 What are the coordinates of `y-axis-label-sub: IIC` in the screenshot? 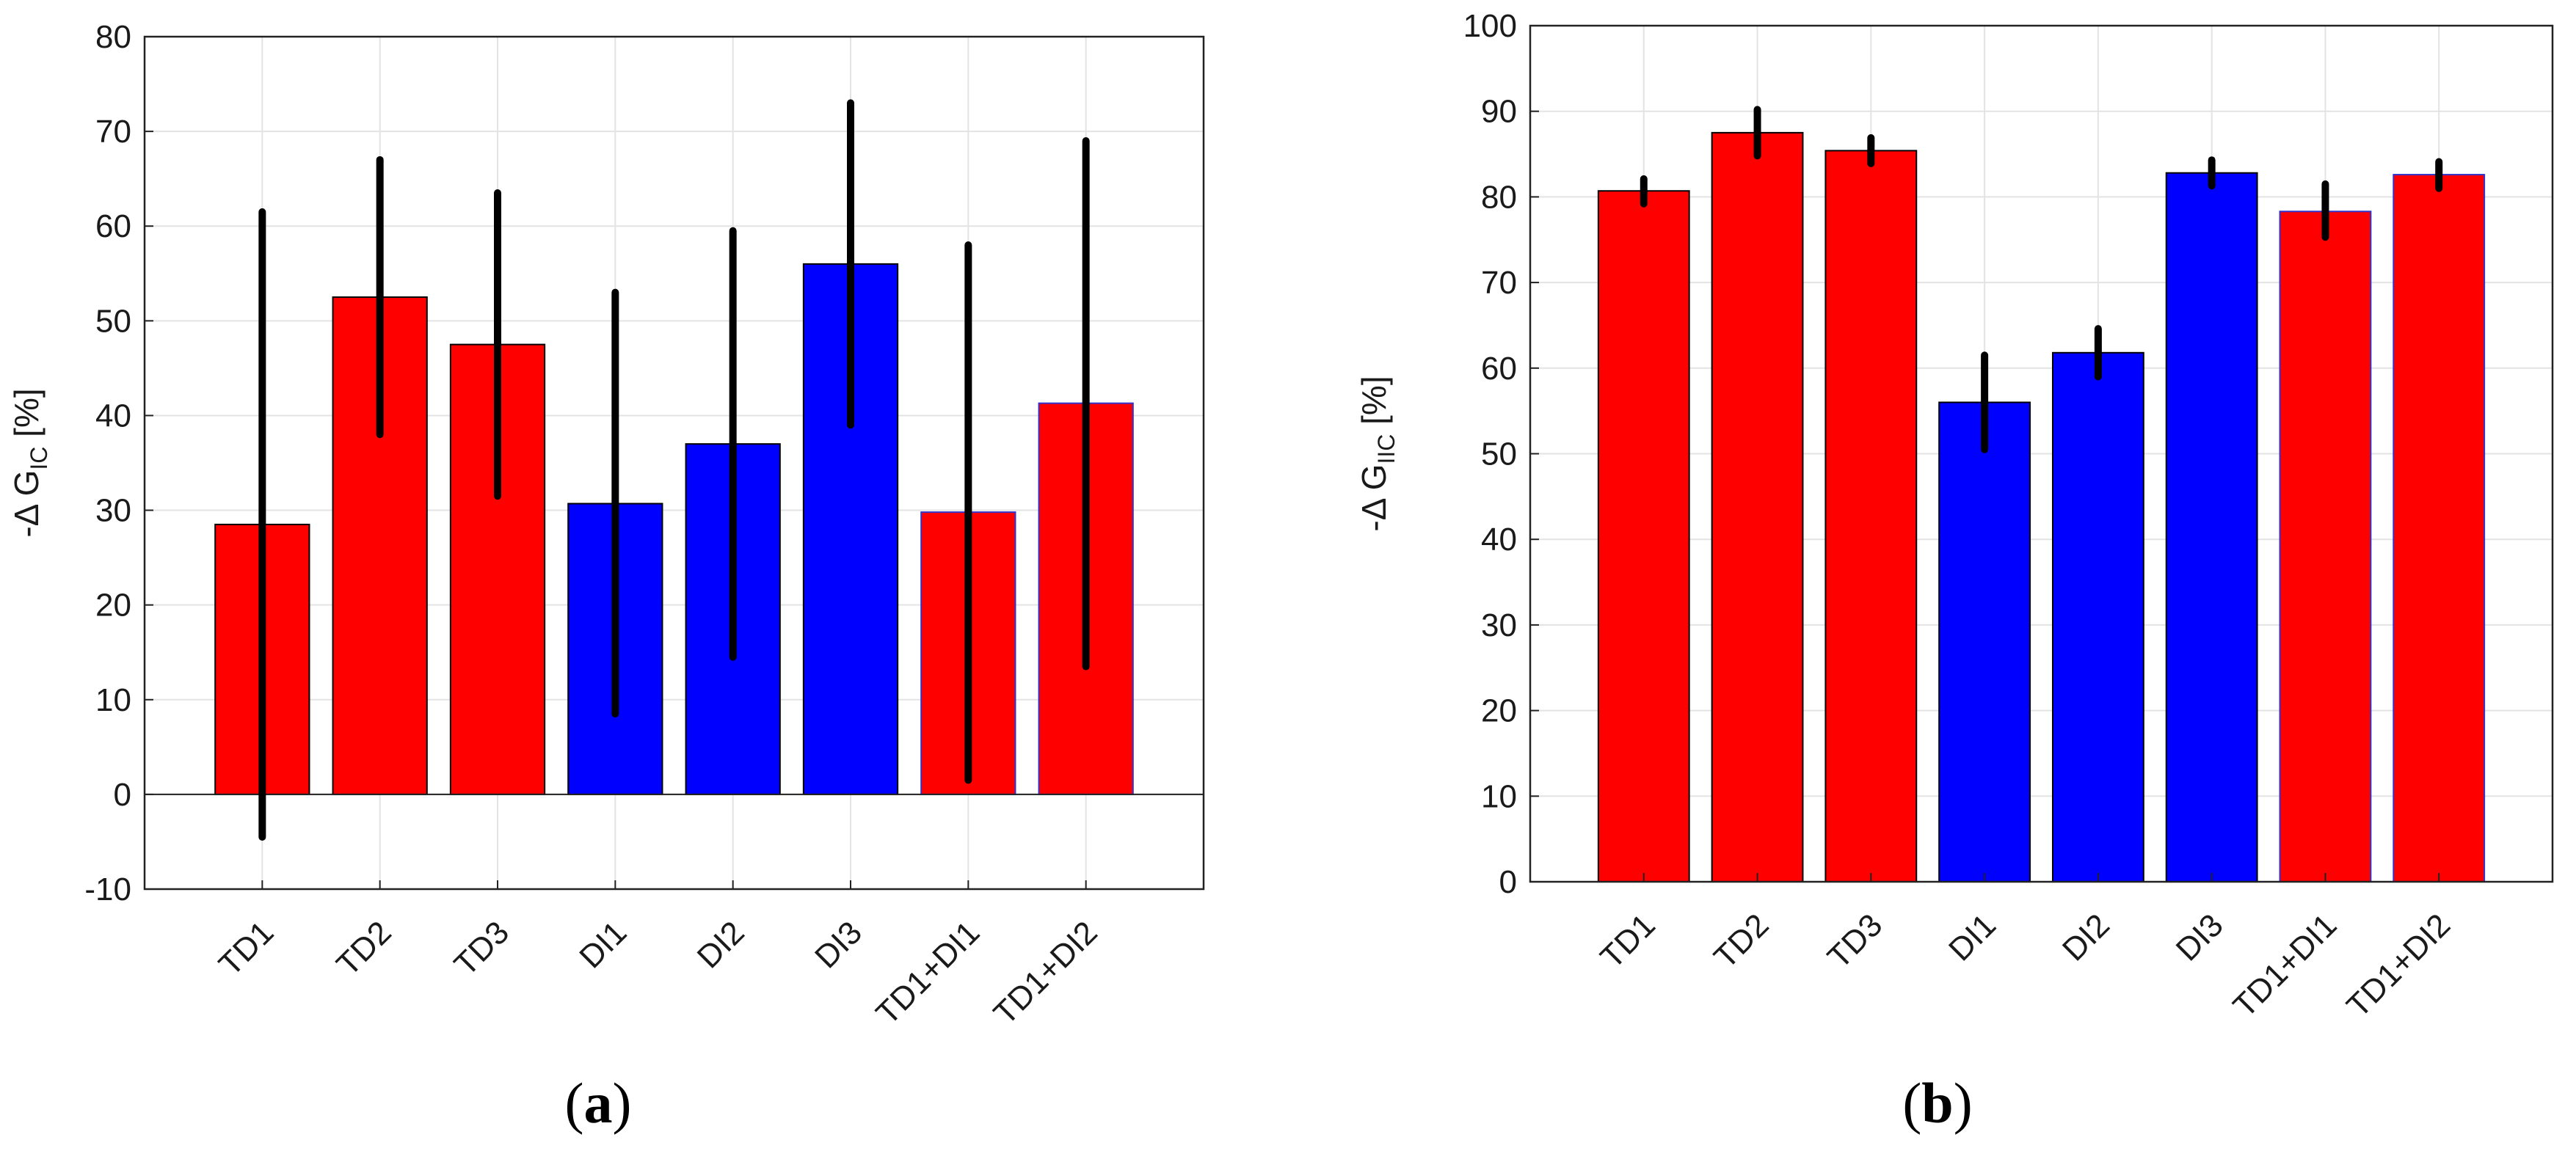 It's located at (1386, 449).